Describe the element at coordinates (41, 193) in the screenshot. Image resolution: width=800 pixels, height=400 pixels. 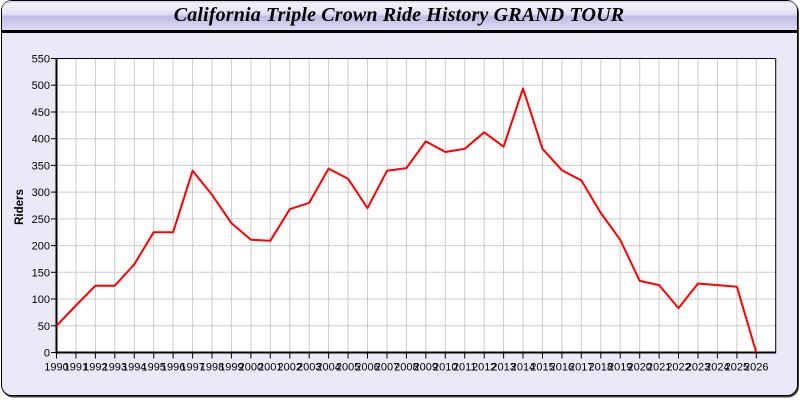
I see `svg-text: 300` at that location.